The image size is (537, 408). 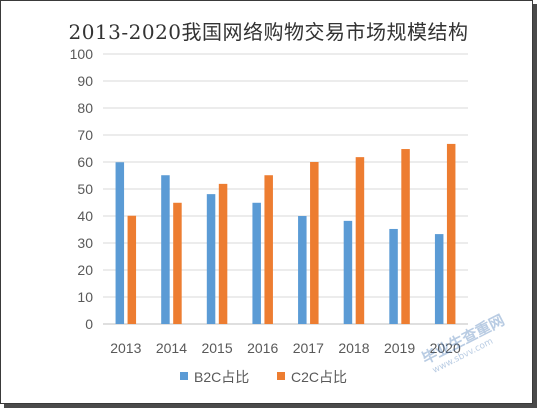 I want to click on legend: B2C占比 C2C占比, so click(x=263, y=377).